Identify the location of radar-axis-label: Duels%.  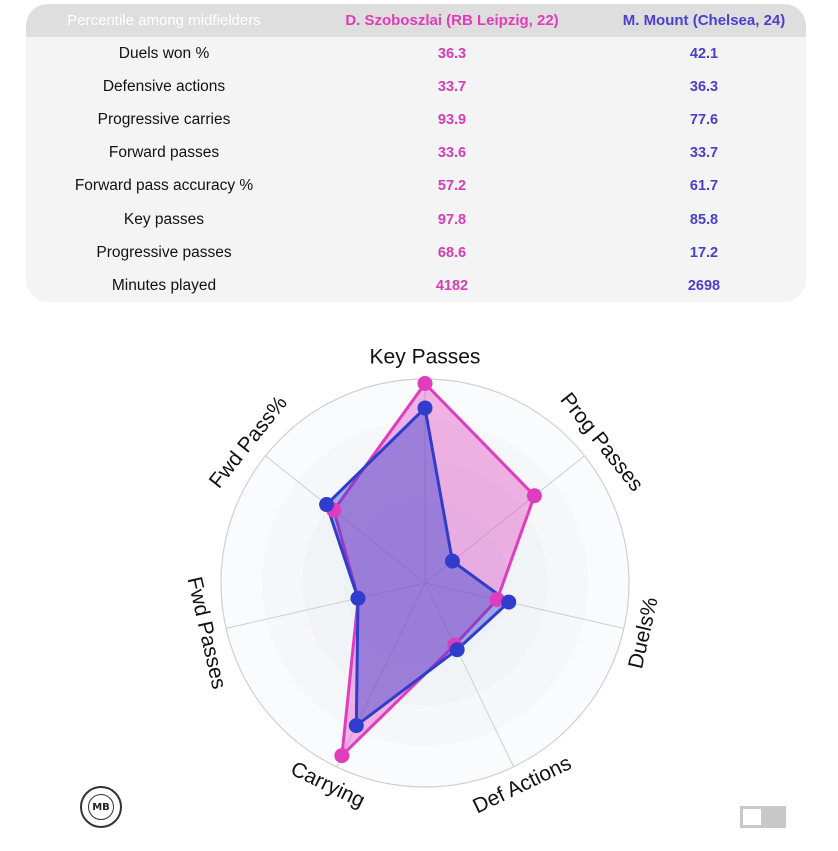
(643, 633).